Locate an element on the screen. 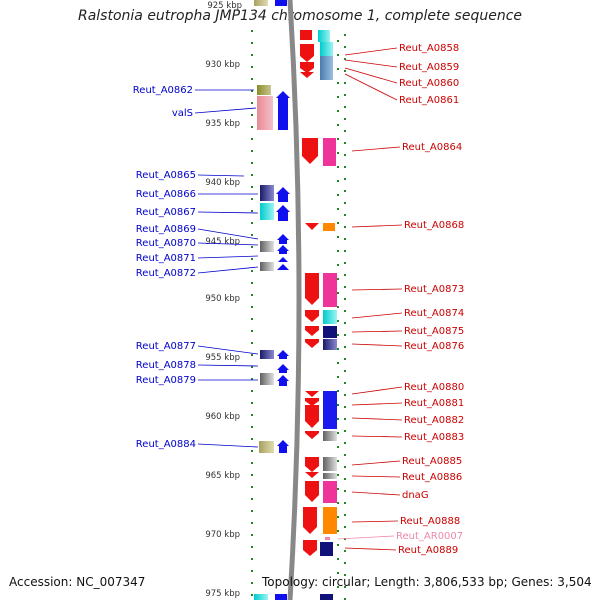  gene-label: Reut_A0862 is located at coordinates (163, 90).